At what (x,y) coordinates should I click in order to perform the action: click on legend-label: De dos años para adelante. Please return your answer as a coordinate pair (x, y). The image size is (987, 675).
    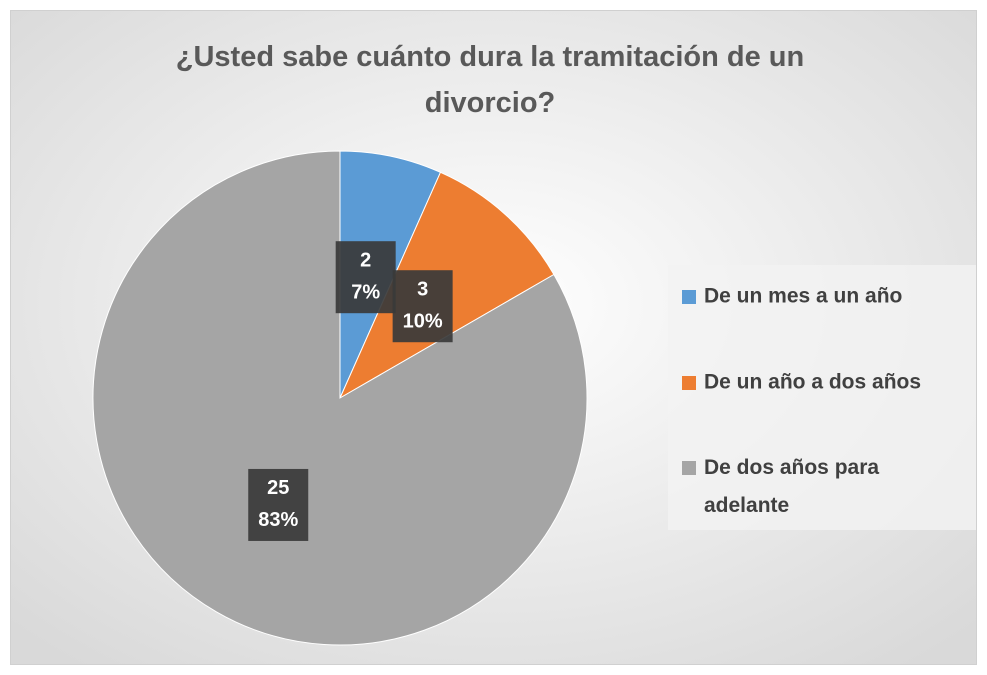
    Looking at the image, I should click on (791, 486).